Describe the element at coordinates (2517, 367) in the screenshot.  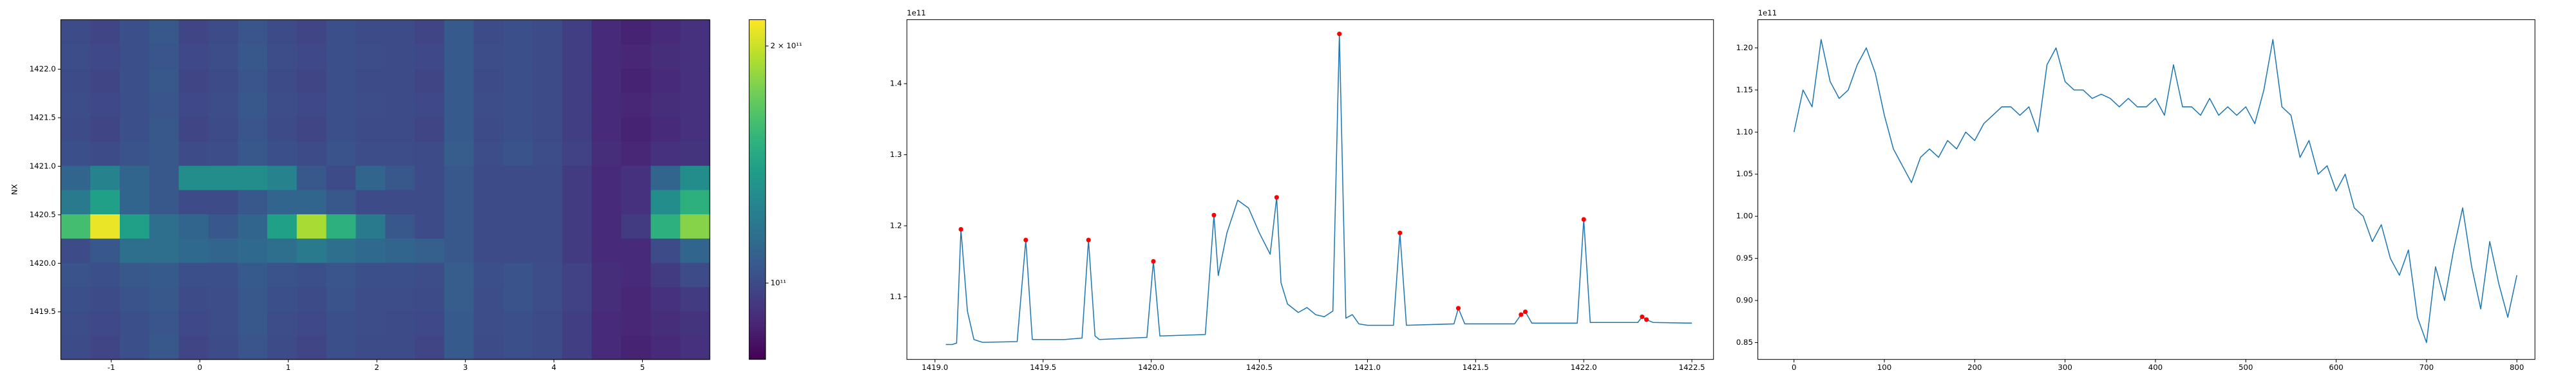
I see `x-tick-label: 800` at that location.